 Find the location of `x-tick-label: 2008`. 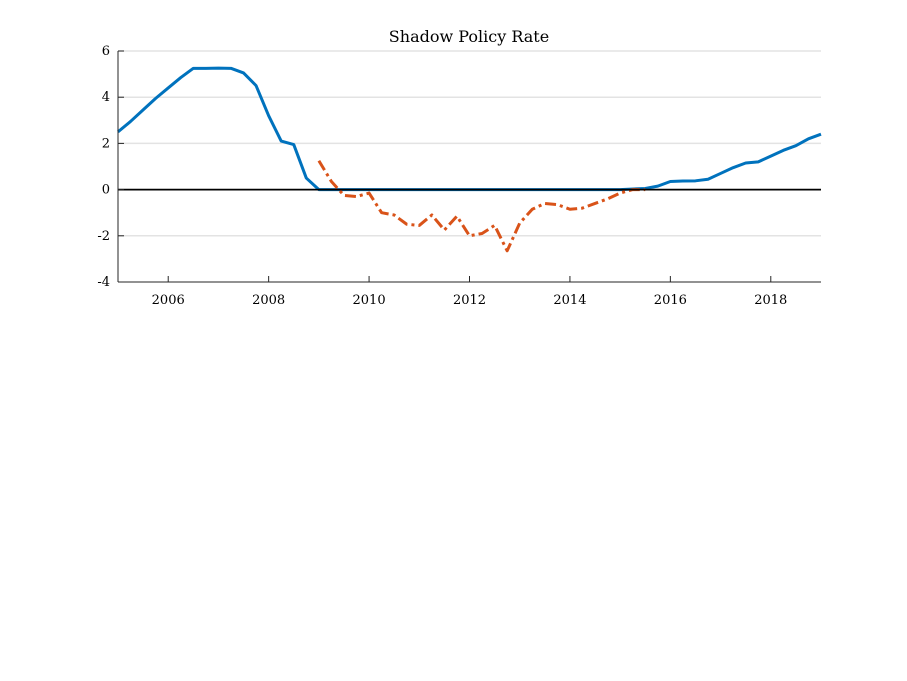

x-tick-label: 2008 is located at coordinates (268, 300).